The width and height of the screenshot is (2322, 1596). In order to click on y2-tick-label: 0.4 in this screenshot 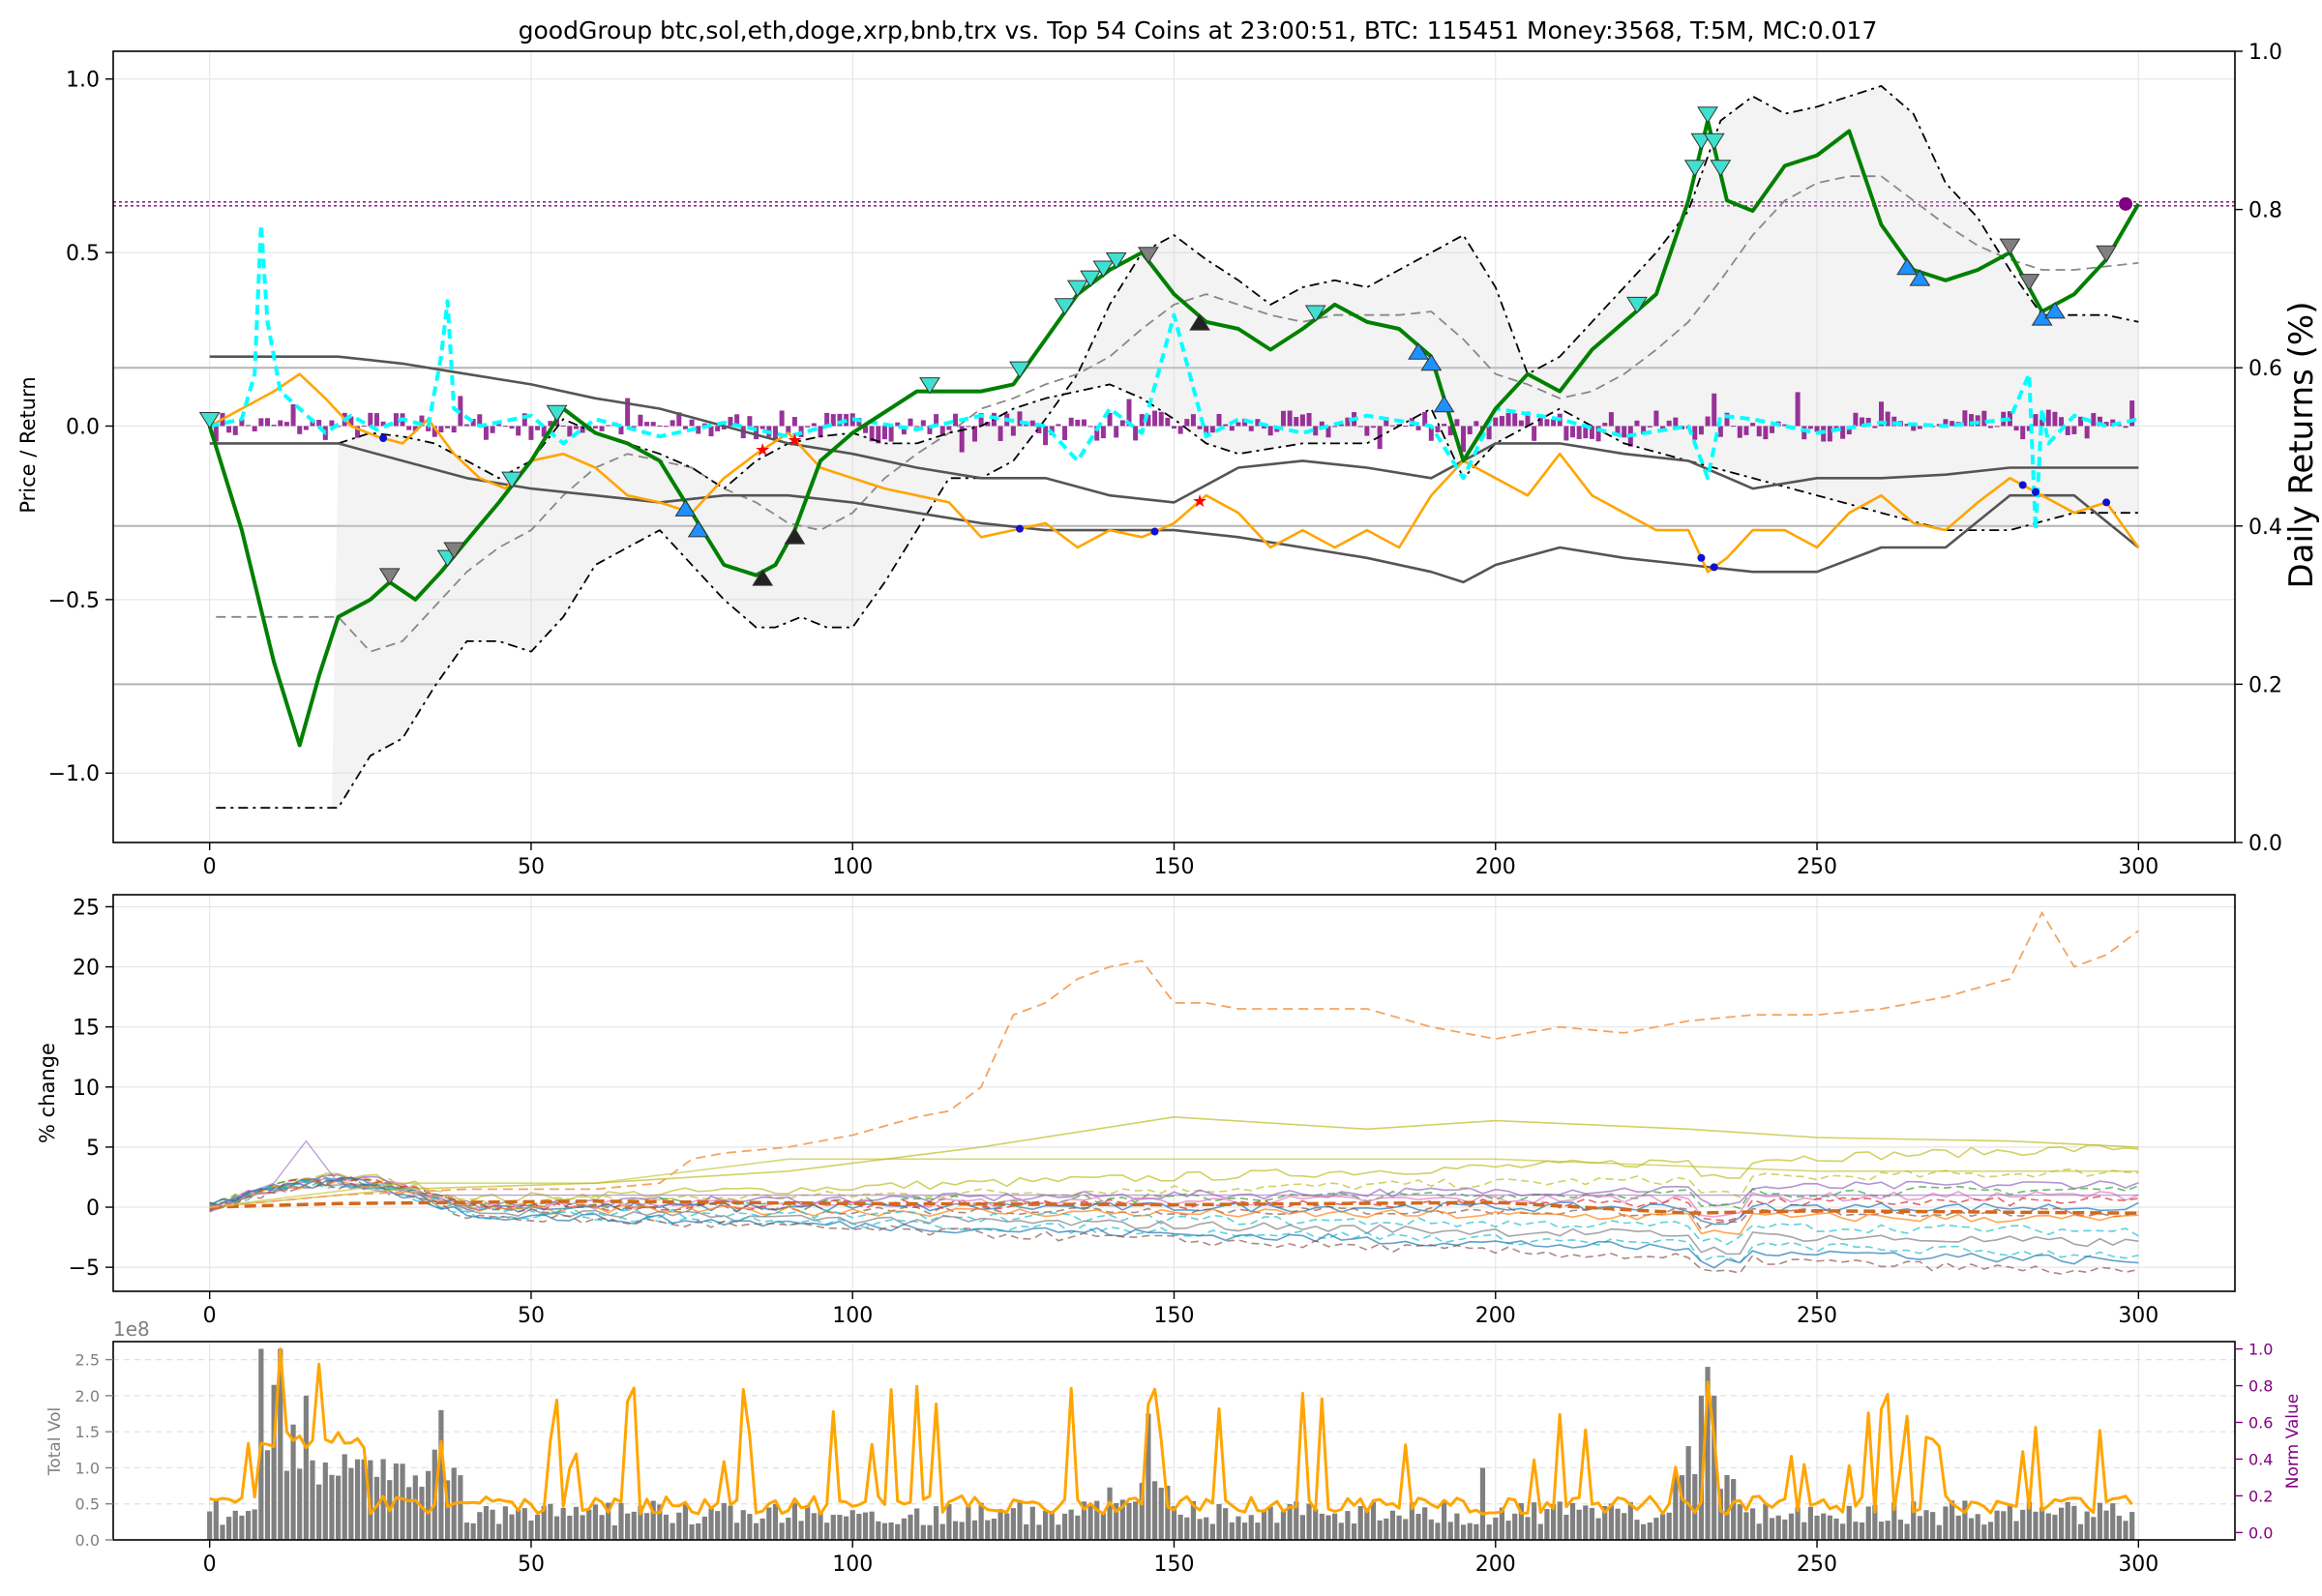, I will do `click(2265, 528)`.